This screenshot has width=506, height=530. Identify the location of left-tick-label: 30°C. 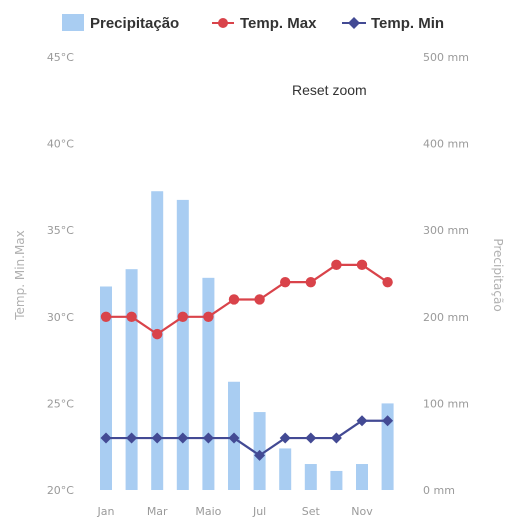
(60, 317).